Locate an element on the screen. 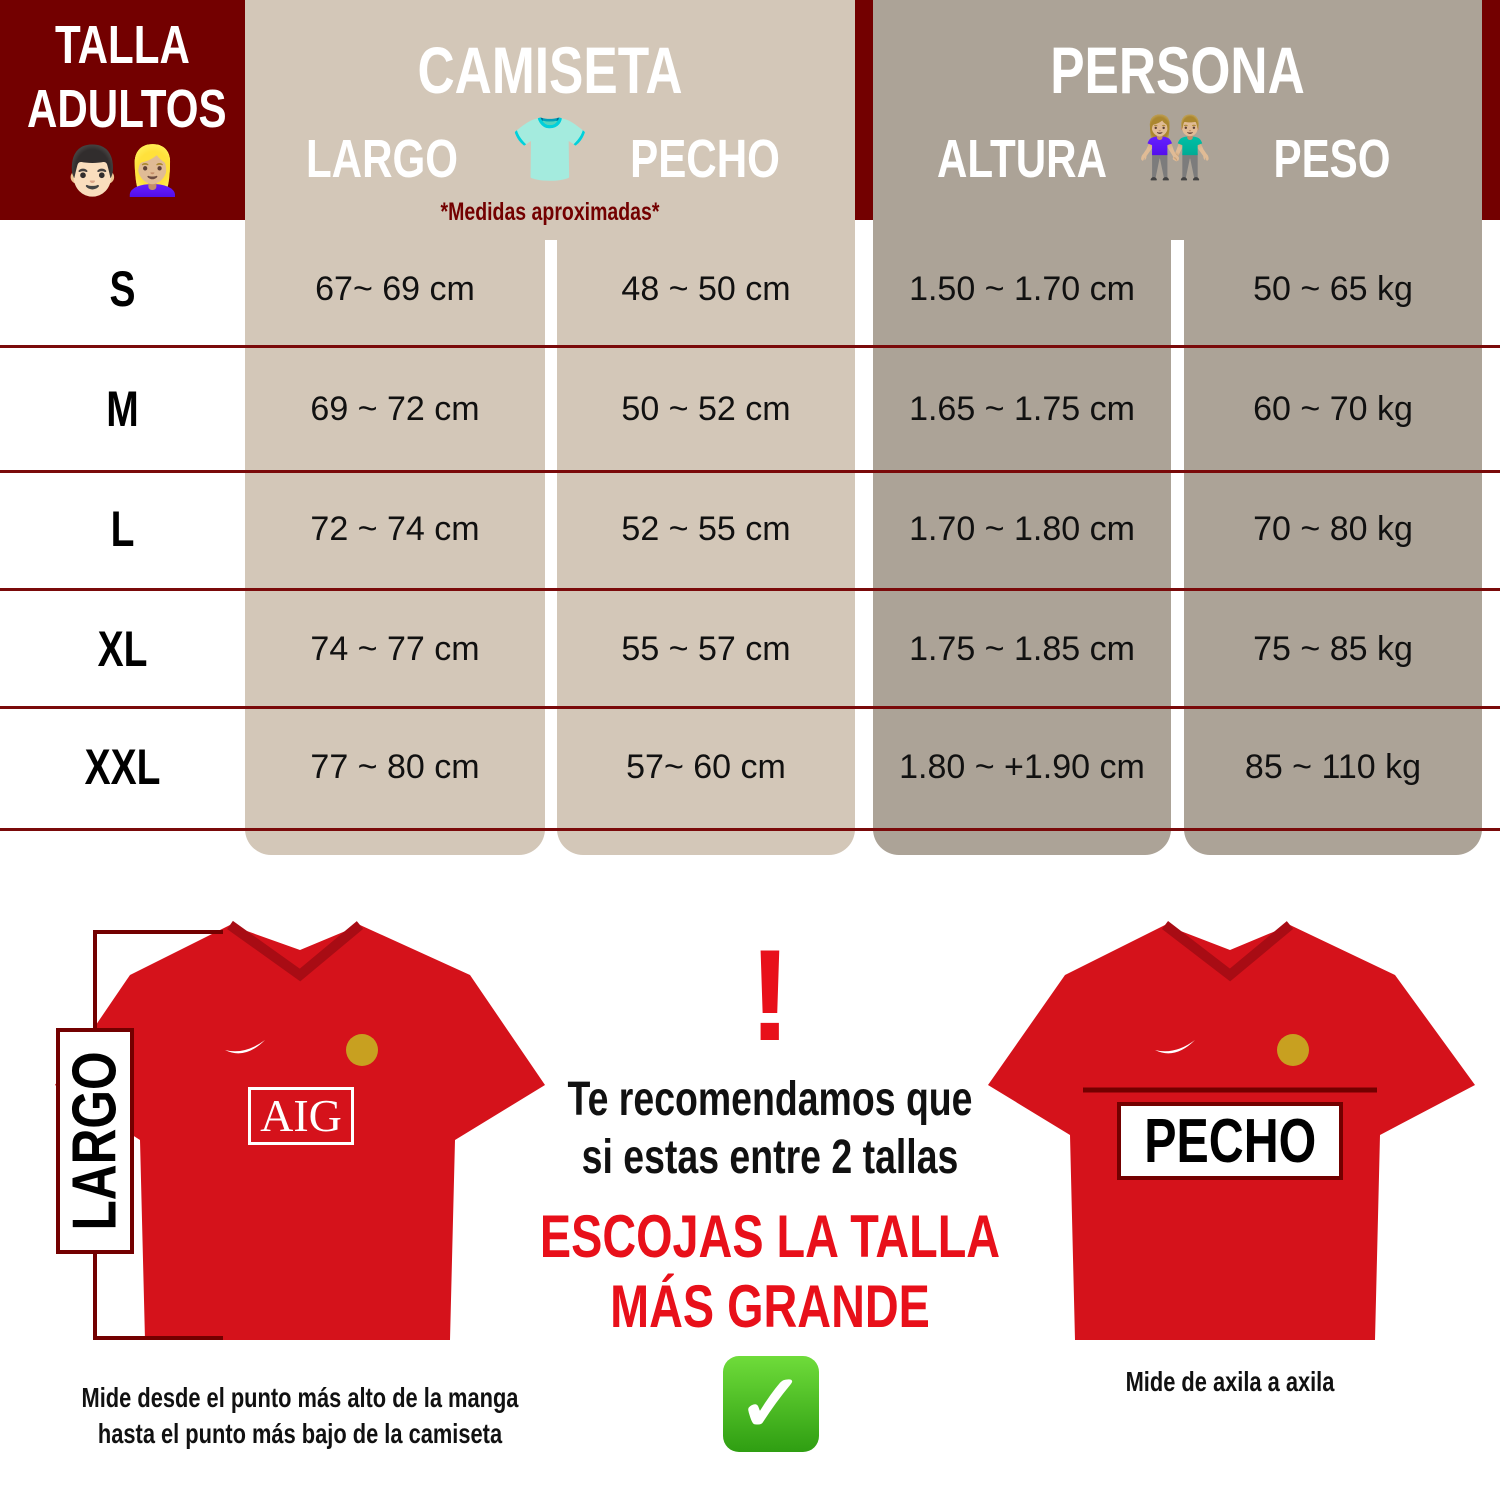  shirt-icon: 👕 is located at coordinates (550, 149).